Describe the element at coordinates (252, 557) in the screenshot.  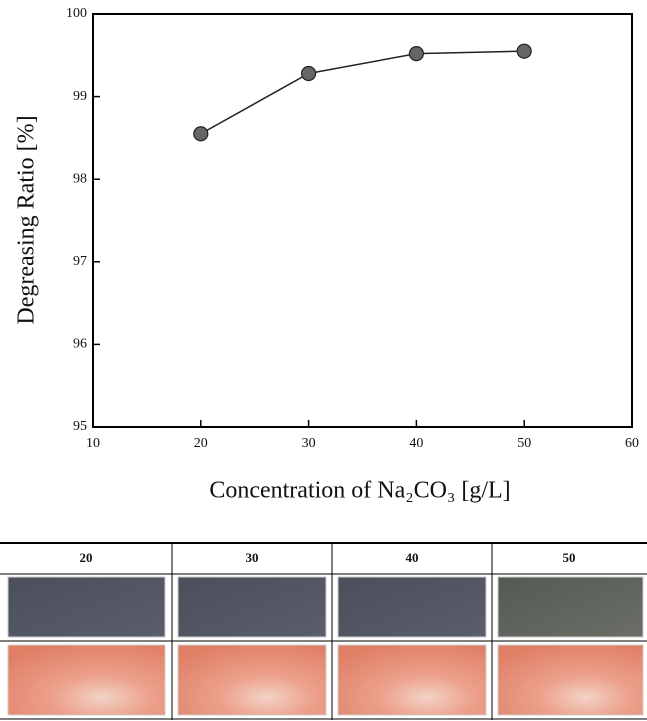
I see `table-header: 30` at that location.